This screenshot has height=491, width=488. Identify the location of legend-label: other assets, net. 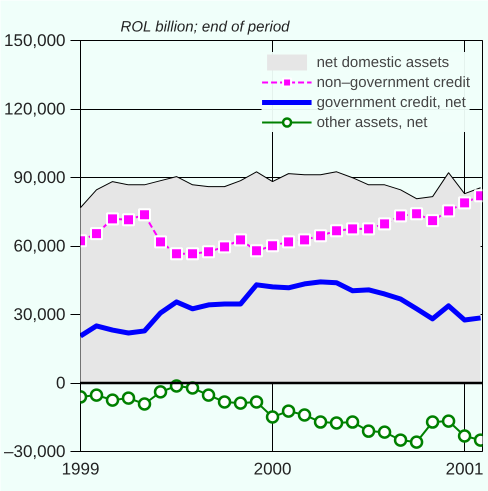
(372, 122).